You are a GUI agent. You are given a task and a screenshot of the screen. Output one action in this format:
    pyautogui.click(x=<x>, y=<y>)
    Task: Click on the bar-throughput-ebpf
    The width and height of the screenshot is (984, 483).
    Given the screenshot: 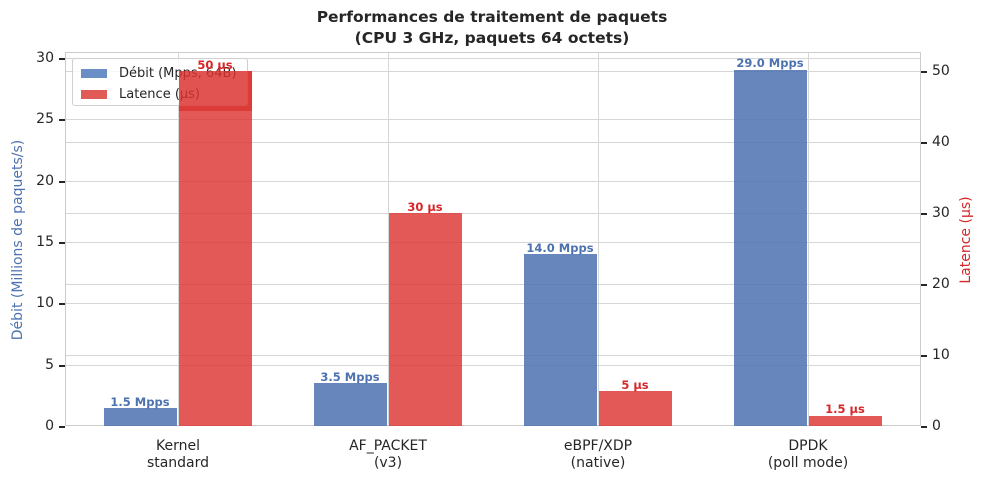 What is the action you would take?
    pyautogui.click(x=560, y=340)
    